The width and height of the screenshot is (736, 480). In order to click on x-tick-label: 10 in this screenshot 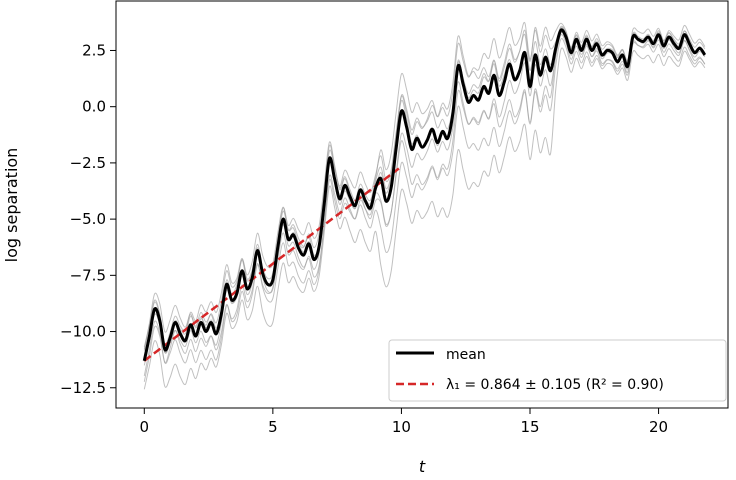, I will do `click(401, 427)`.